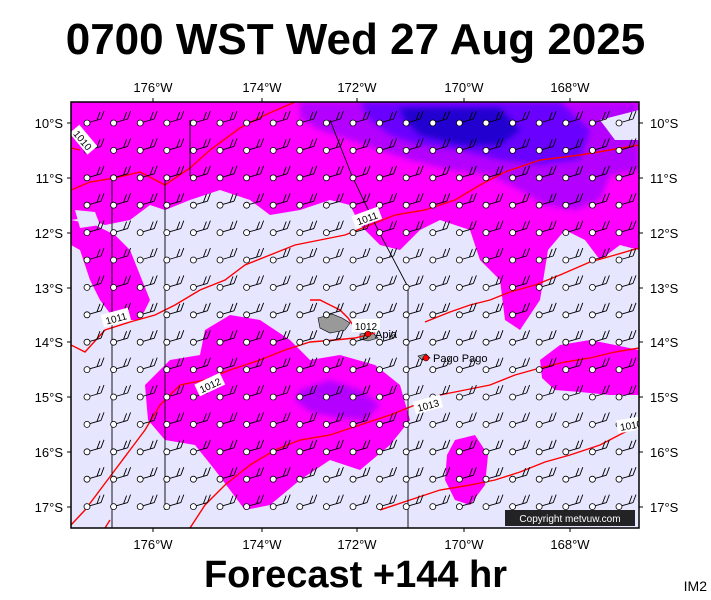  What do you see at coordinates (664, 342) in the screenshot?
I see `lat-label: 14°S` at bounding box center [664, 342].